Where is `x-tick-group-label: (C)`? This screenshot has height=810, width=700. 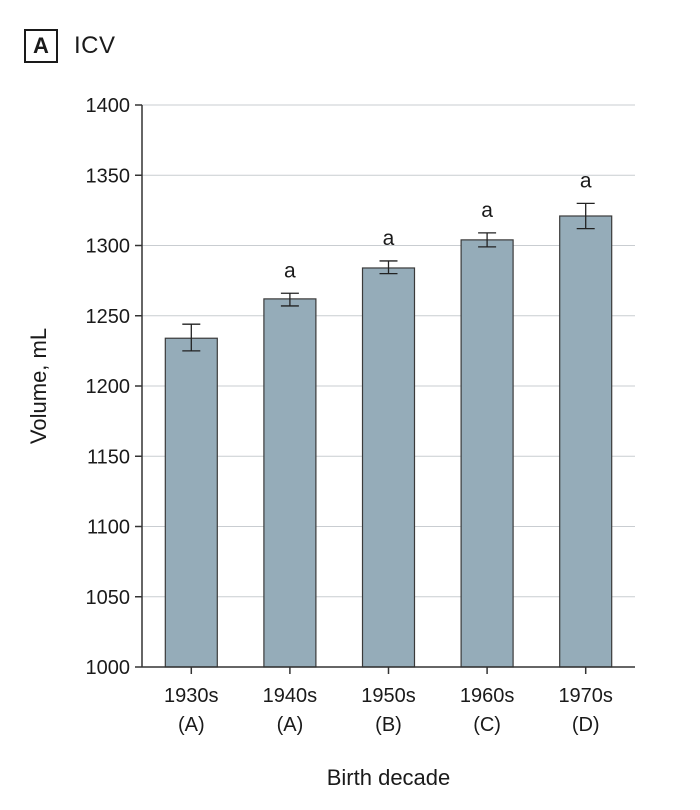
x-tick-group-label: (C) is located at coordinates (487, 725).